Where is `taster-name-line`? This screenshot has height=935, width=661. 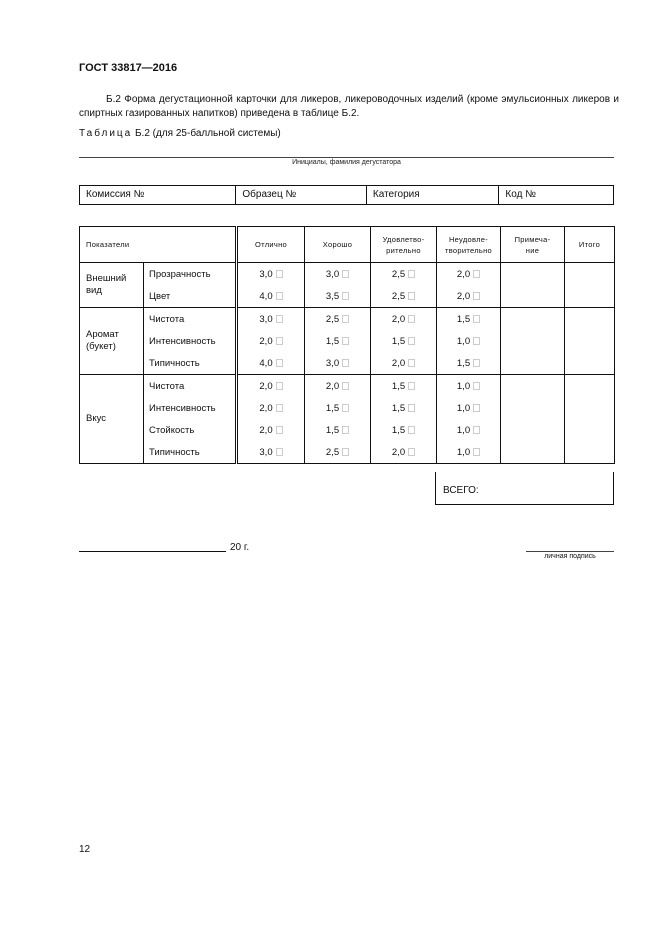
taster-name-line is located at coordinates (346, 157).